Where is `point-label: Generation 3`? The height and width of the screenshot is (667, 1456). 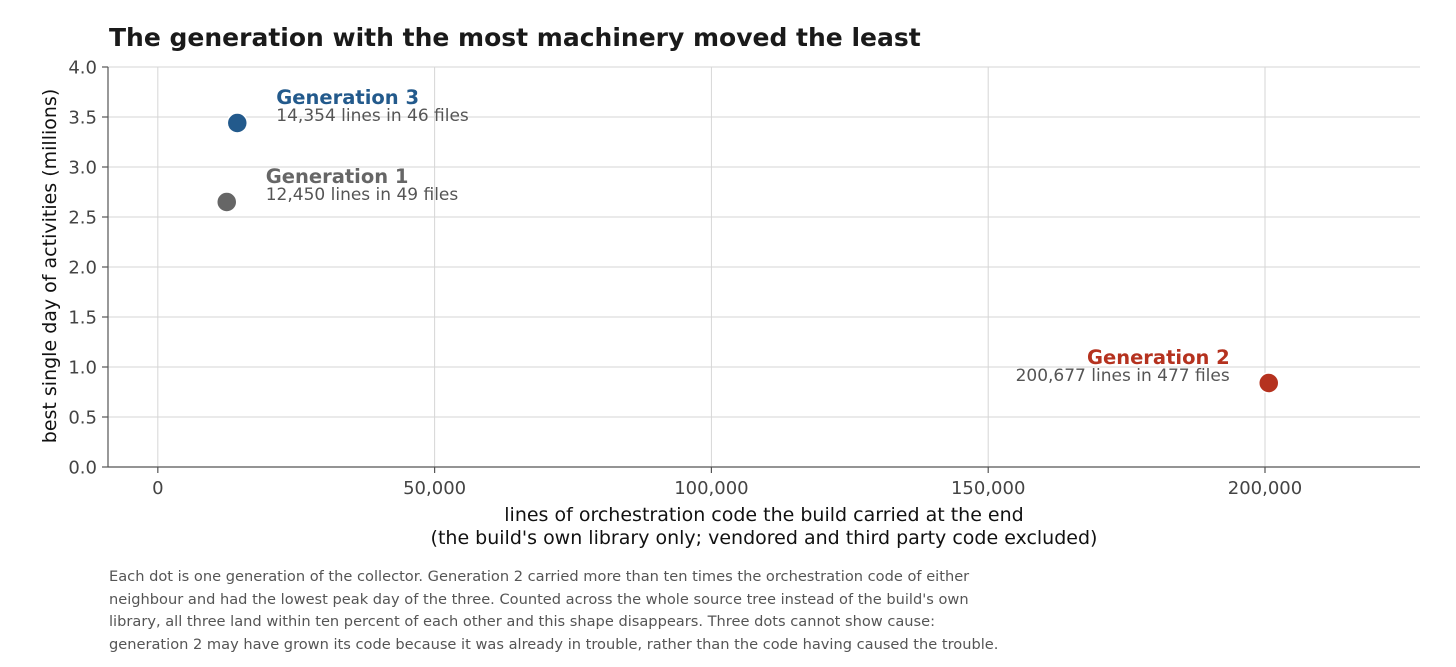 point-label: Generation 3 is located at coordinates (347, 97).